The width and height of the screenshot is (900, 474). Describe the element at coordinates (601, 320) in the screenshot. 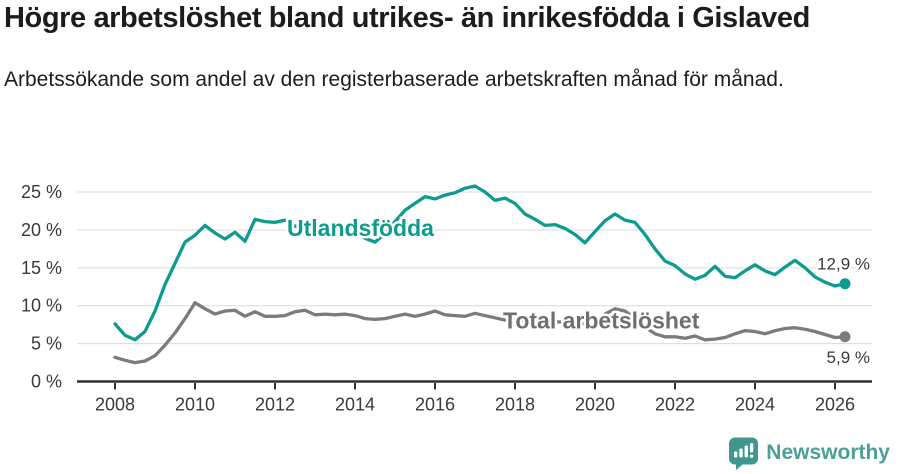

I see `series-inline-label: Total arbetslöshet` at that location.